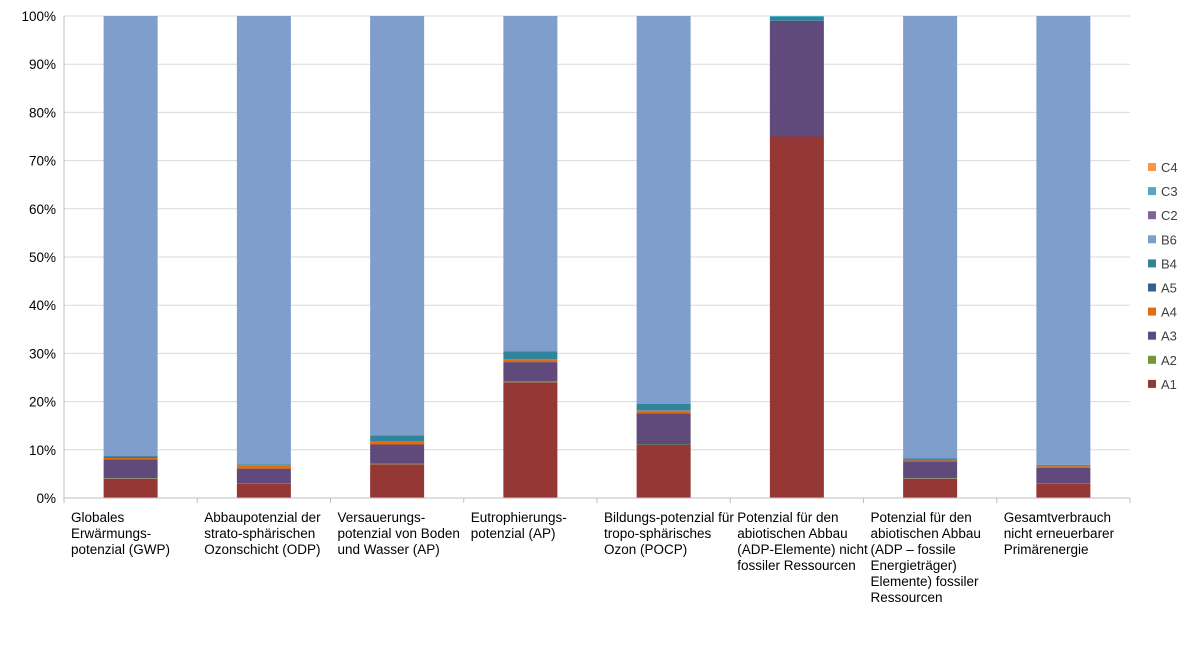 The image size is (1198, 654). Describe the element at coordinates (1169, 191) in the screenshot. I see `legend-label-c3: C3` at that location.